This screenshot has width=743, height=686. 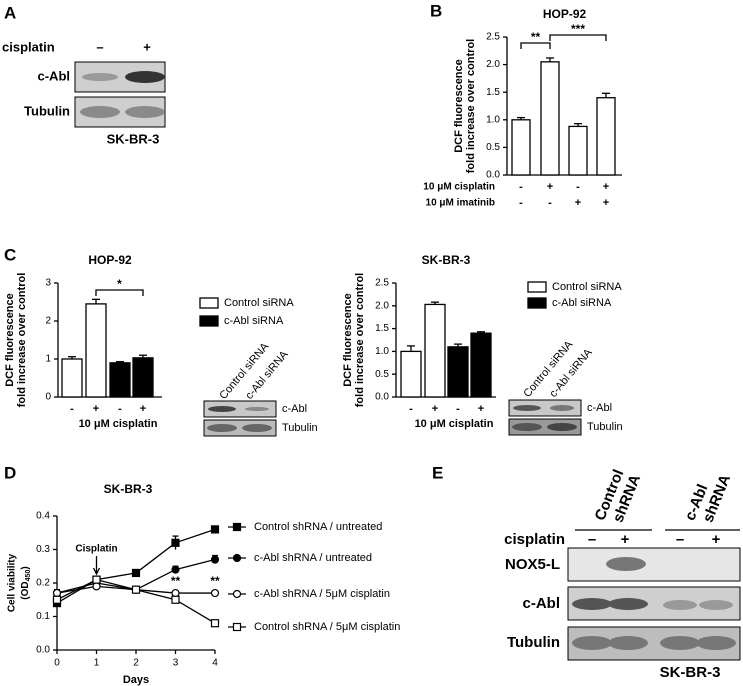 What do you see at coordinates (322, 594) in the screenshot?
I see `legend-label: c-Abl shRNA / 5μM cisplatin` at bounding box center [322, 594].